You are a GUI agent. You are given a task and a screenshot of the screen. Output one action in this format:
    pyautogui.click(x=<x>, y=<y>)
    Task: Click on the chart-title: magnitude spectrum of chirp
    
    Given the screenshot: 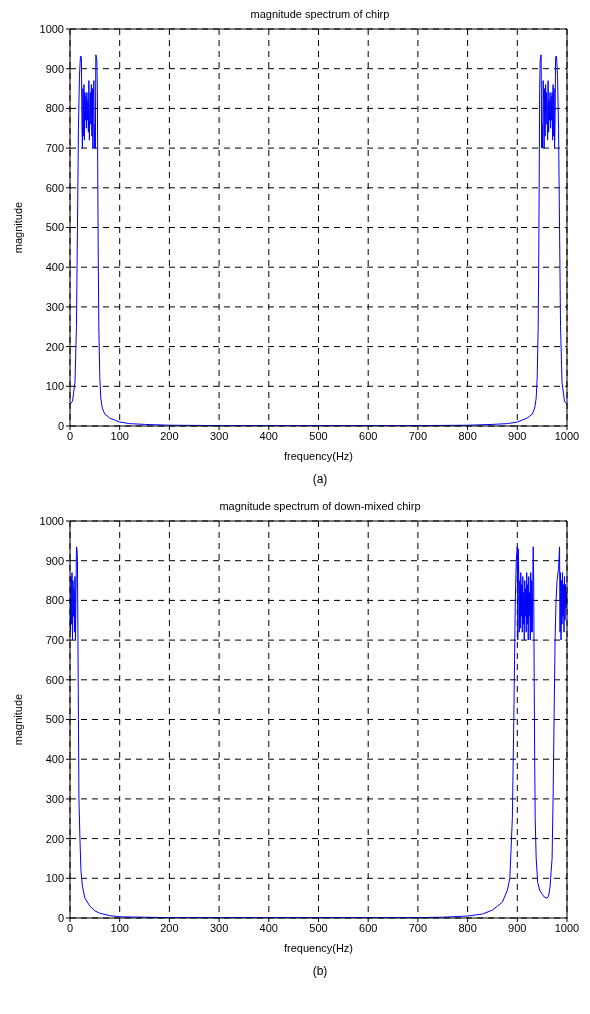 What is the action you would take?
    pyautogui.click(x=320, y=15)
    